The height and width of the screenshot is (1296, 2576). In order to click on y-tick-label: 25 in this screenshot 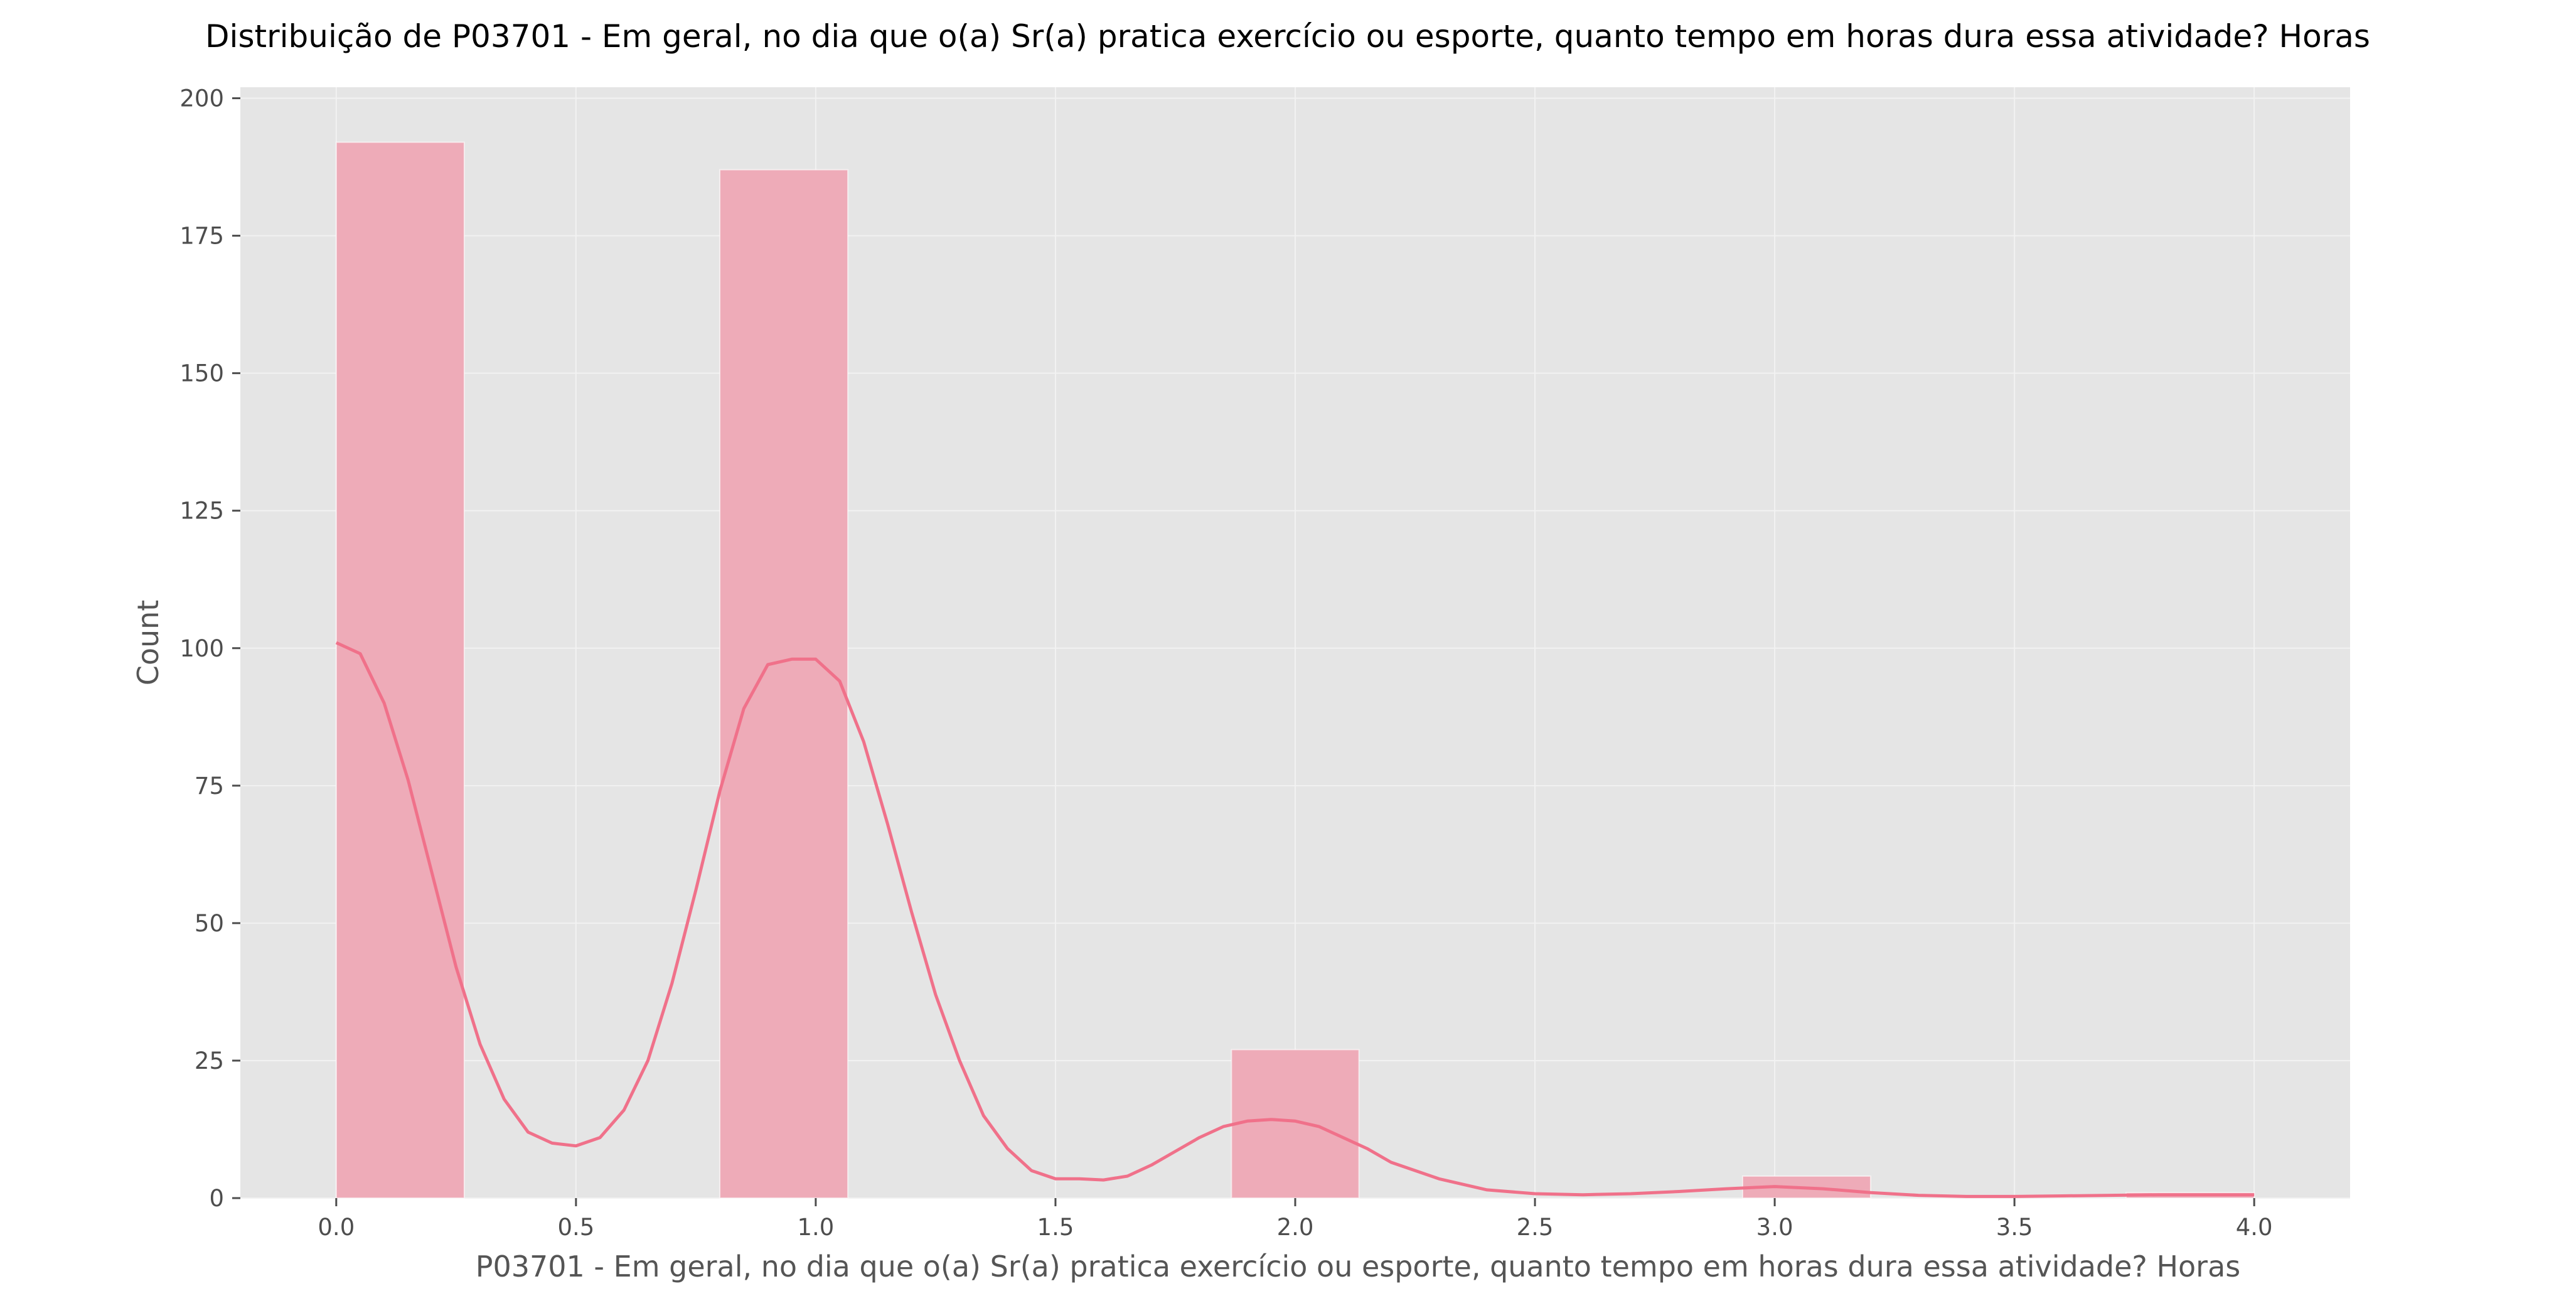, I will do `click(210, 1060)`.